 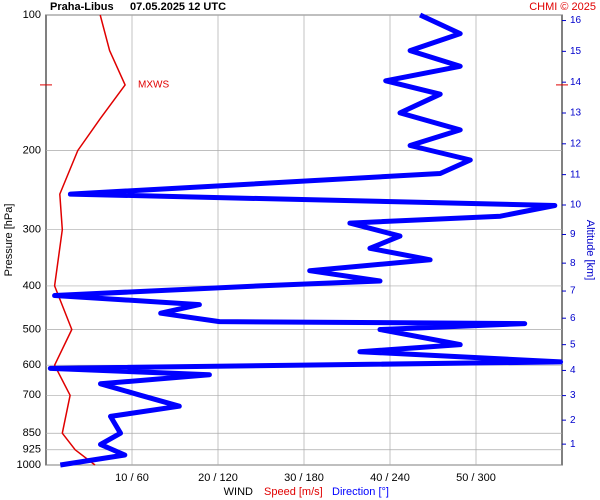 What do you see at coordinates (576, 113) in the screenshot?
I see `y2-tick-label: 13` at bounding box center [576, 113].